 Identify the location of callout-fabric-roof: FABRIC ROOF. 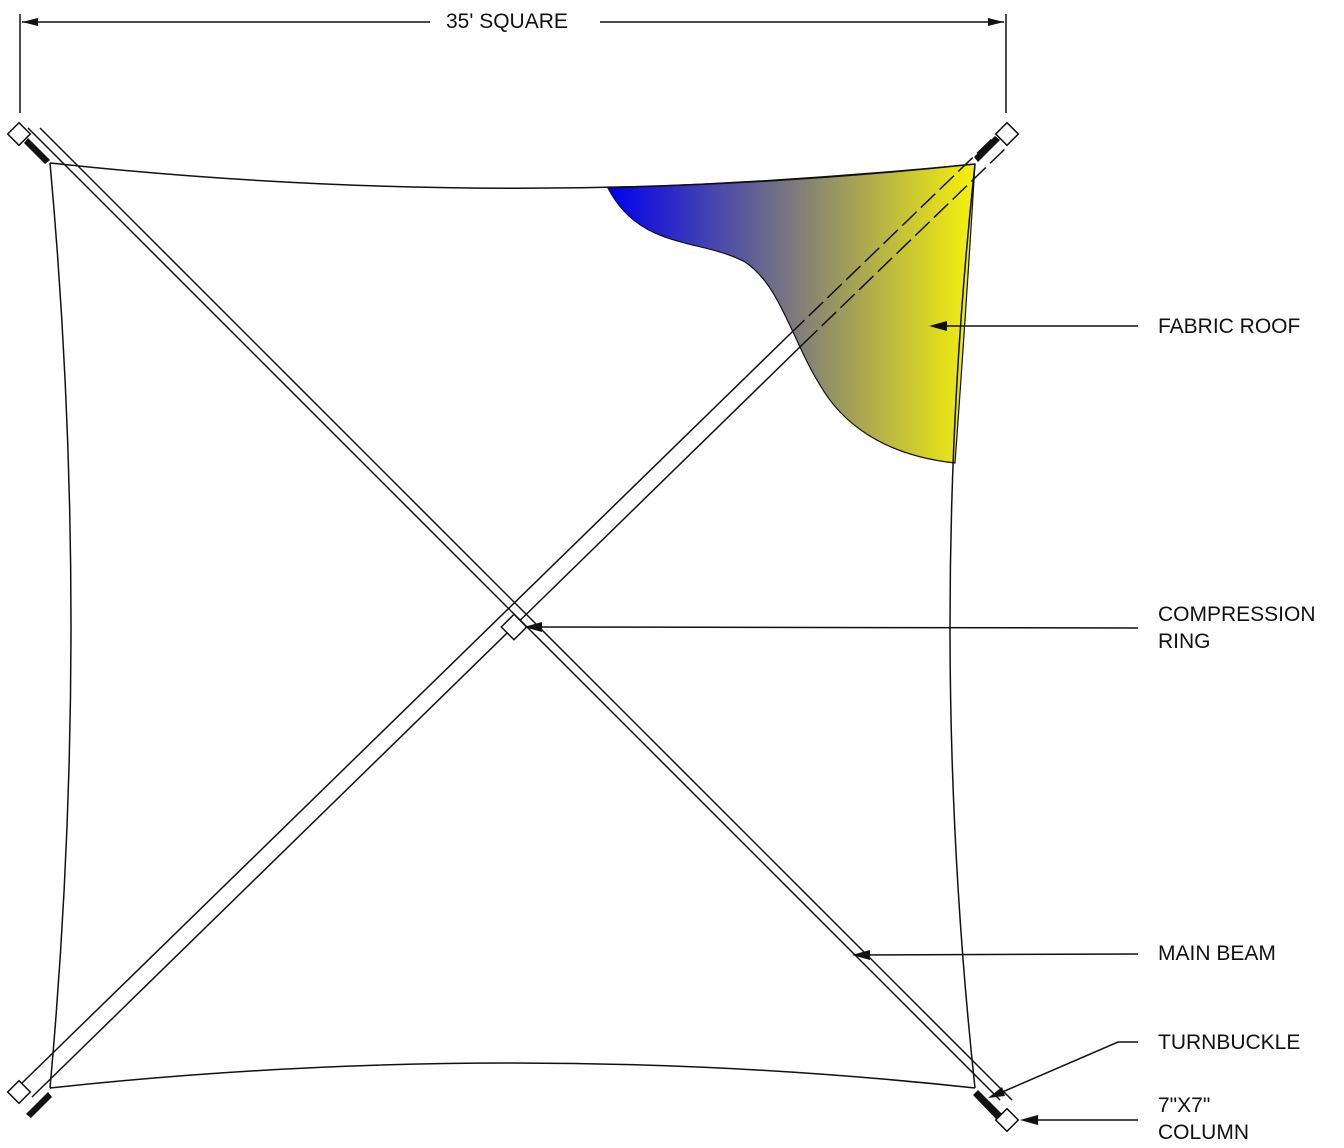
(1229, 326).